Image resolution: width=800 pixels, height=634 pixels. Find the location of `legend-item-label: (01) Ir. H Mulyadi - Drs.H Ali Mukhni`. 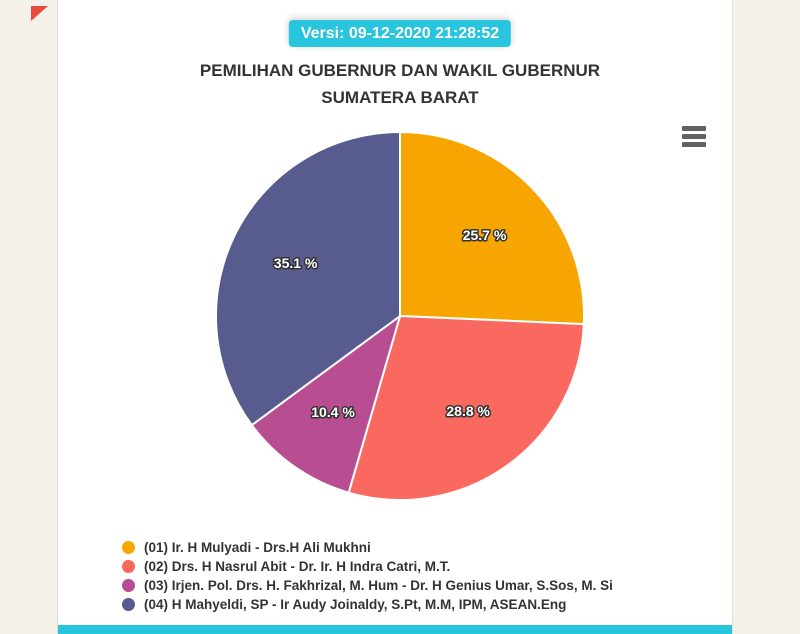

legend-item-label: (01) Ir. H Mulyadi - Drs.H Ali Mukhni is located at coordinates (257, 547).